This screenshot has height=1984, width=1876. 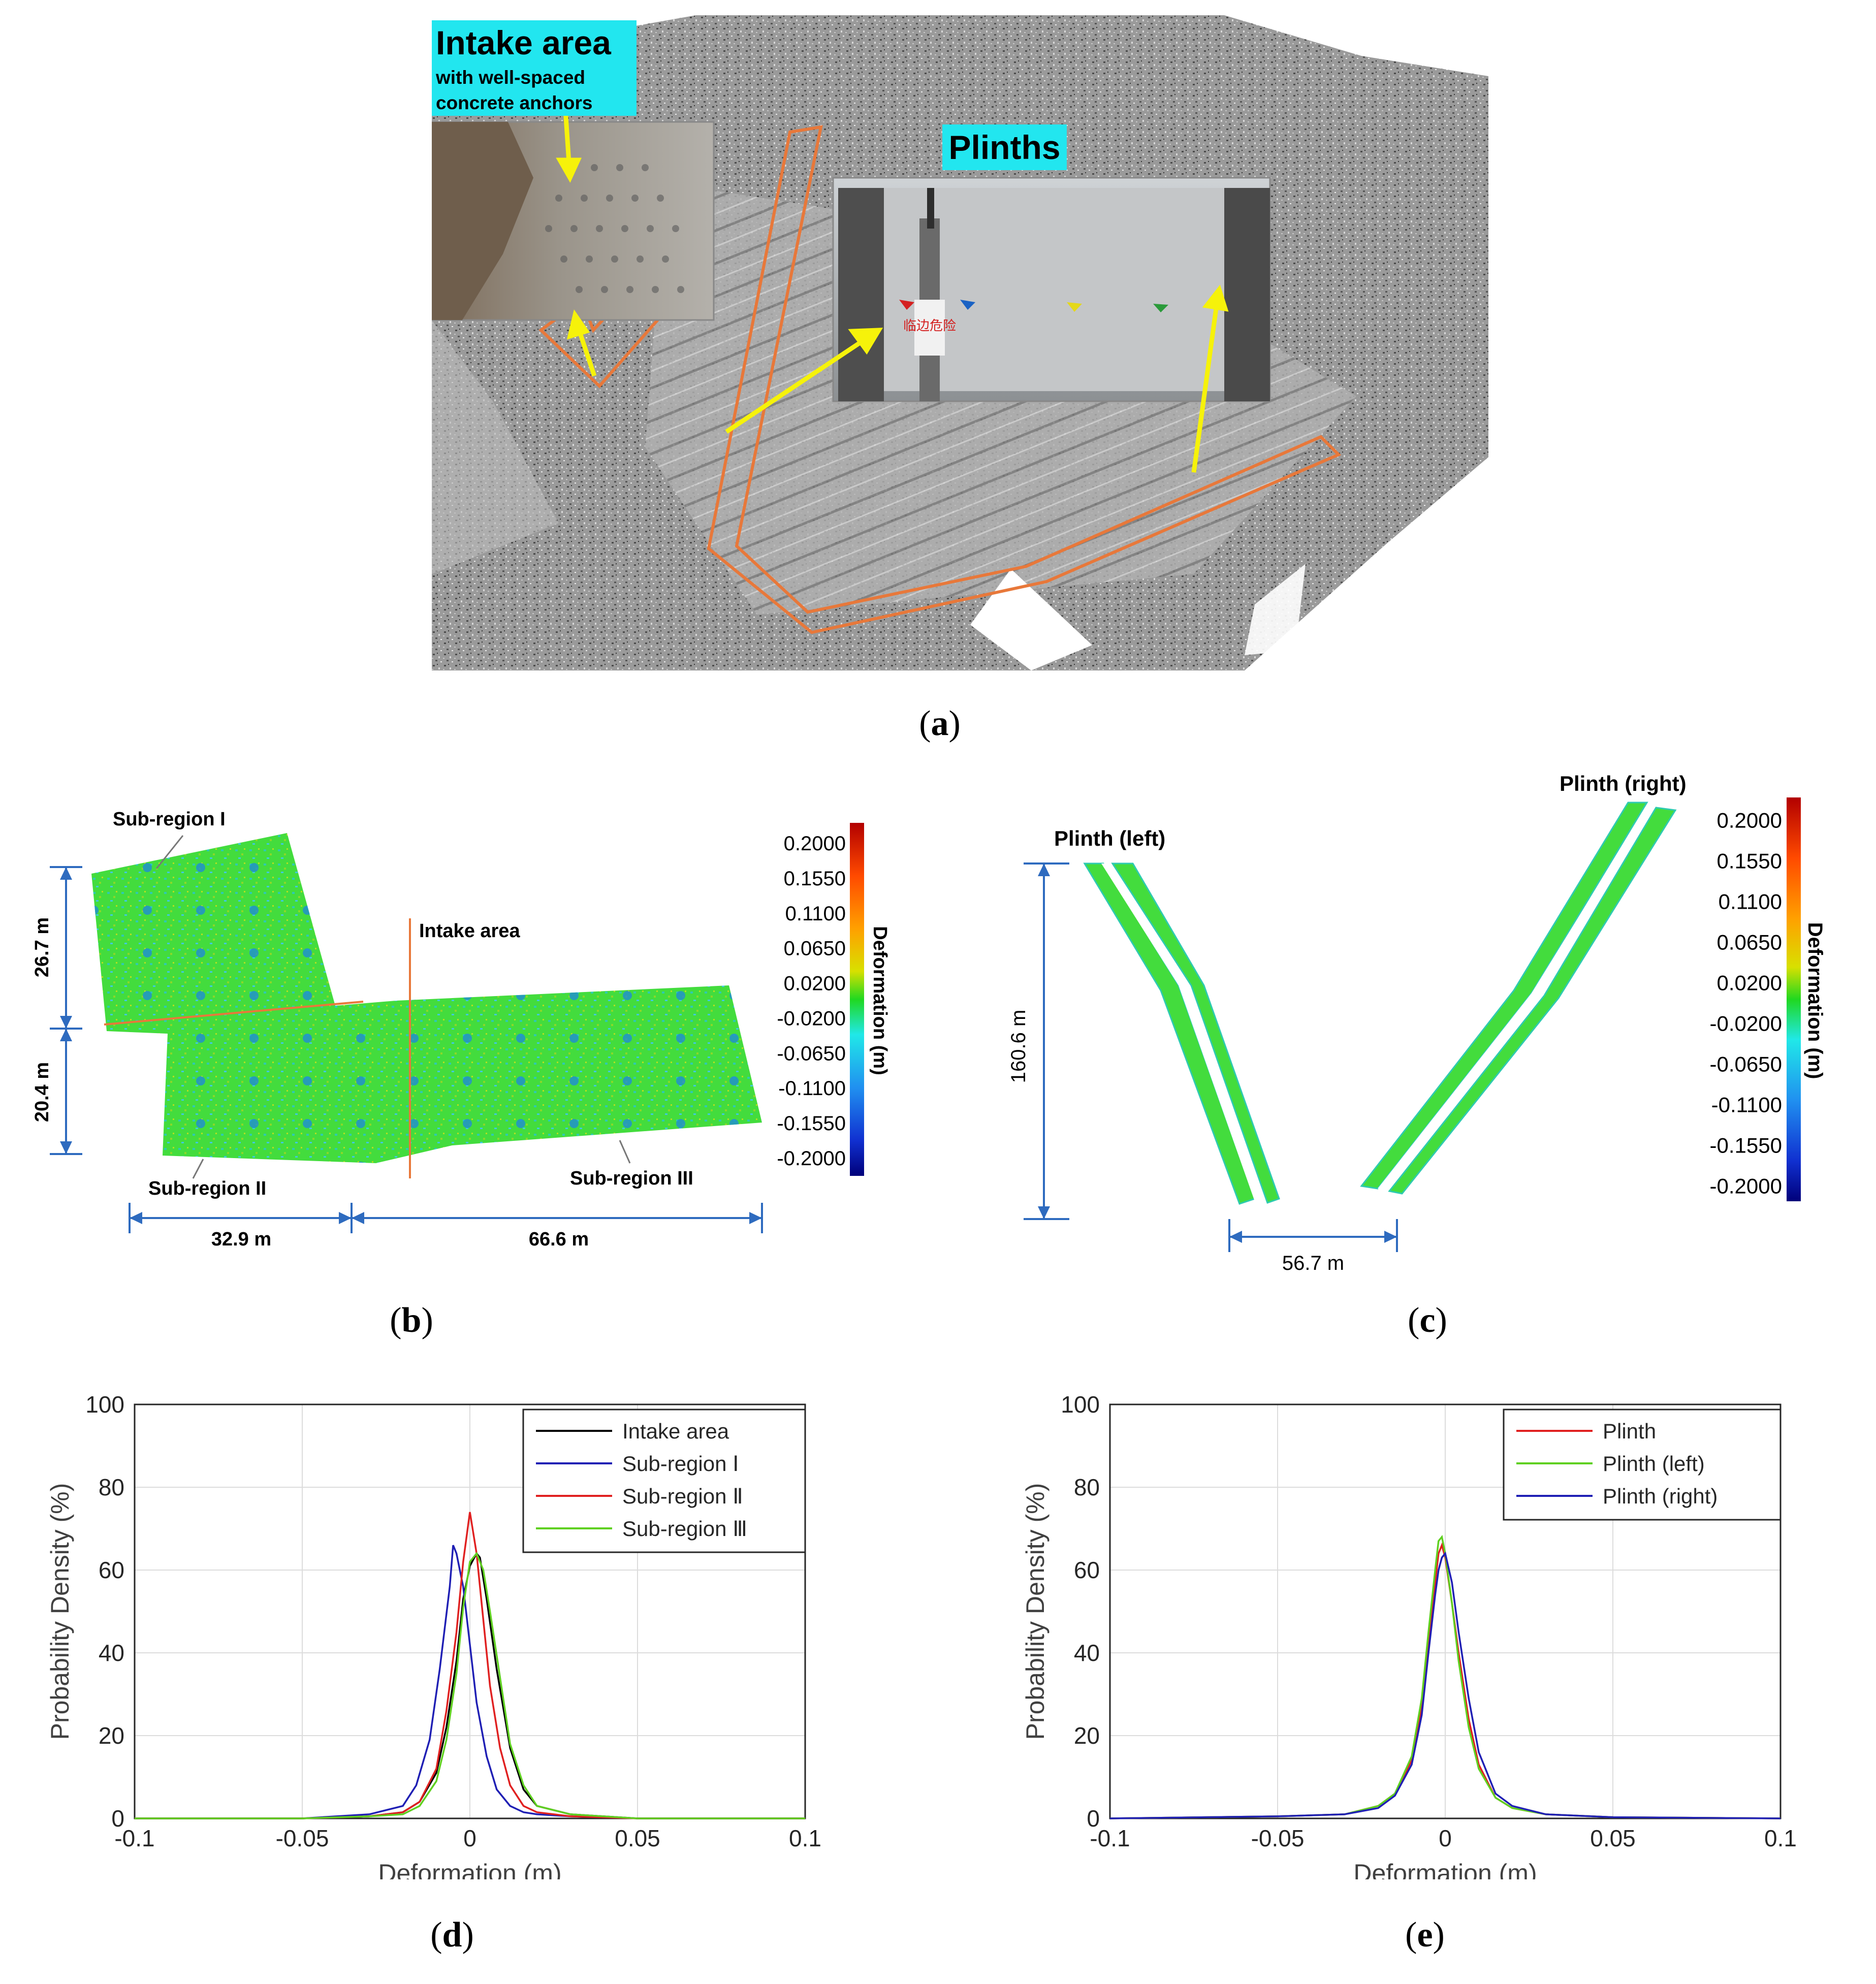 What do you see at coordinates (1519, 998) in the screenshot?
I see `plinth-right-strip` at bounding box center [1519, 998].